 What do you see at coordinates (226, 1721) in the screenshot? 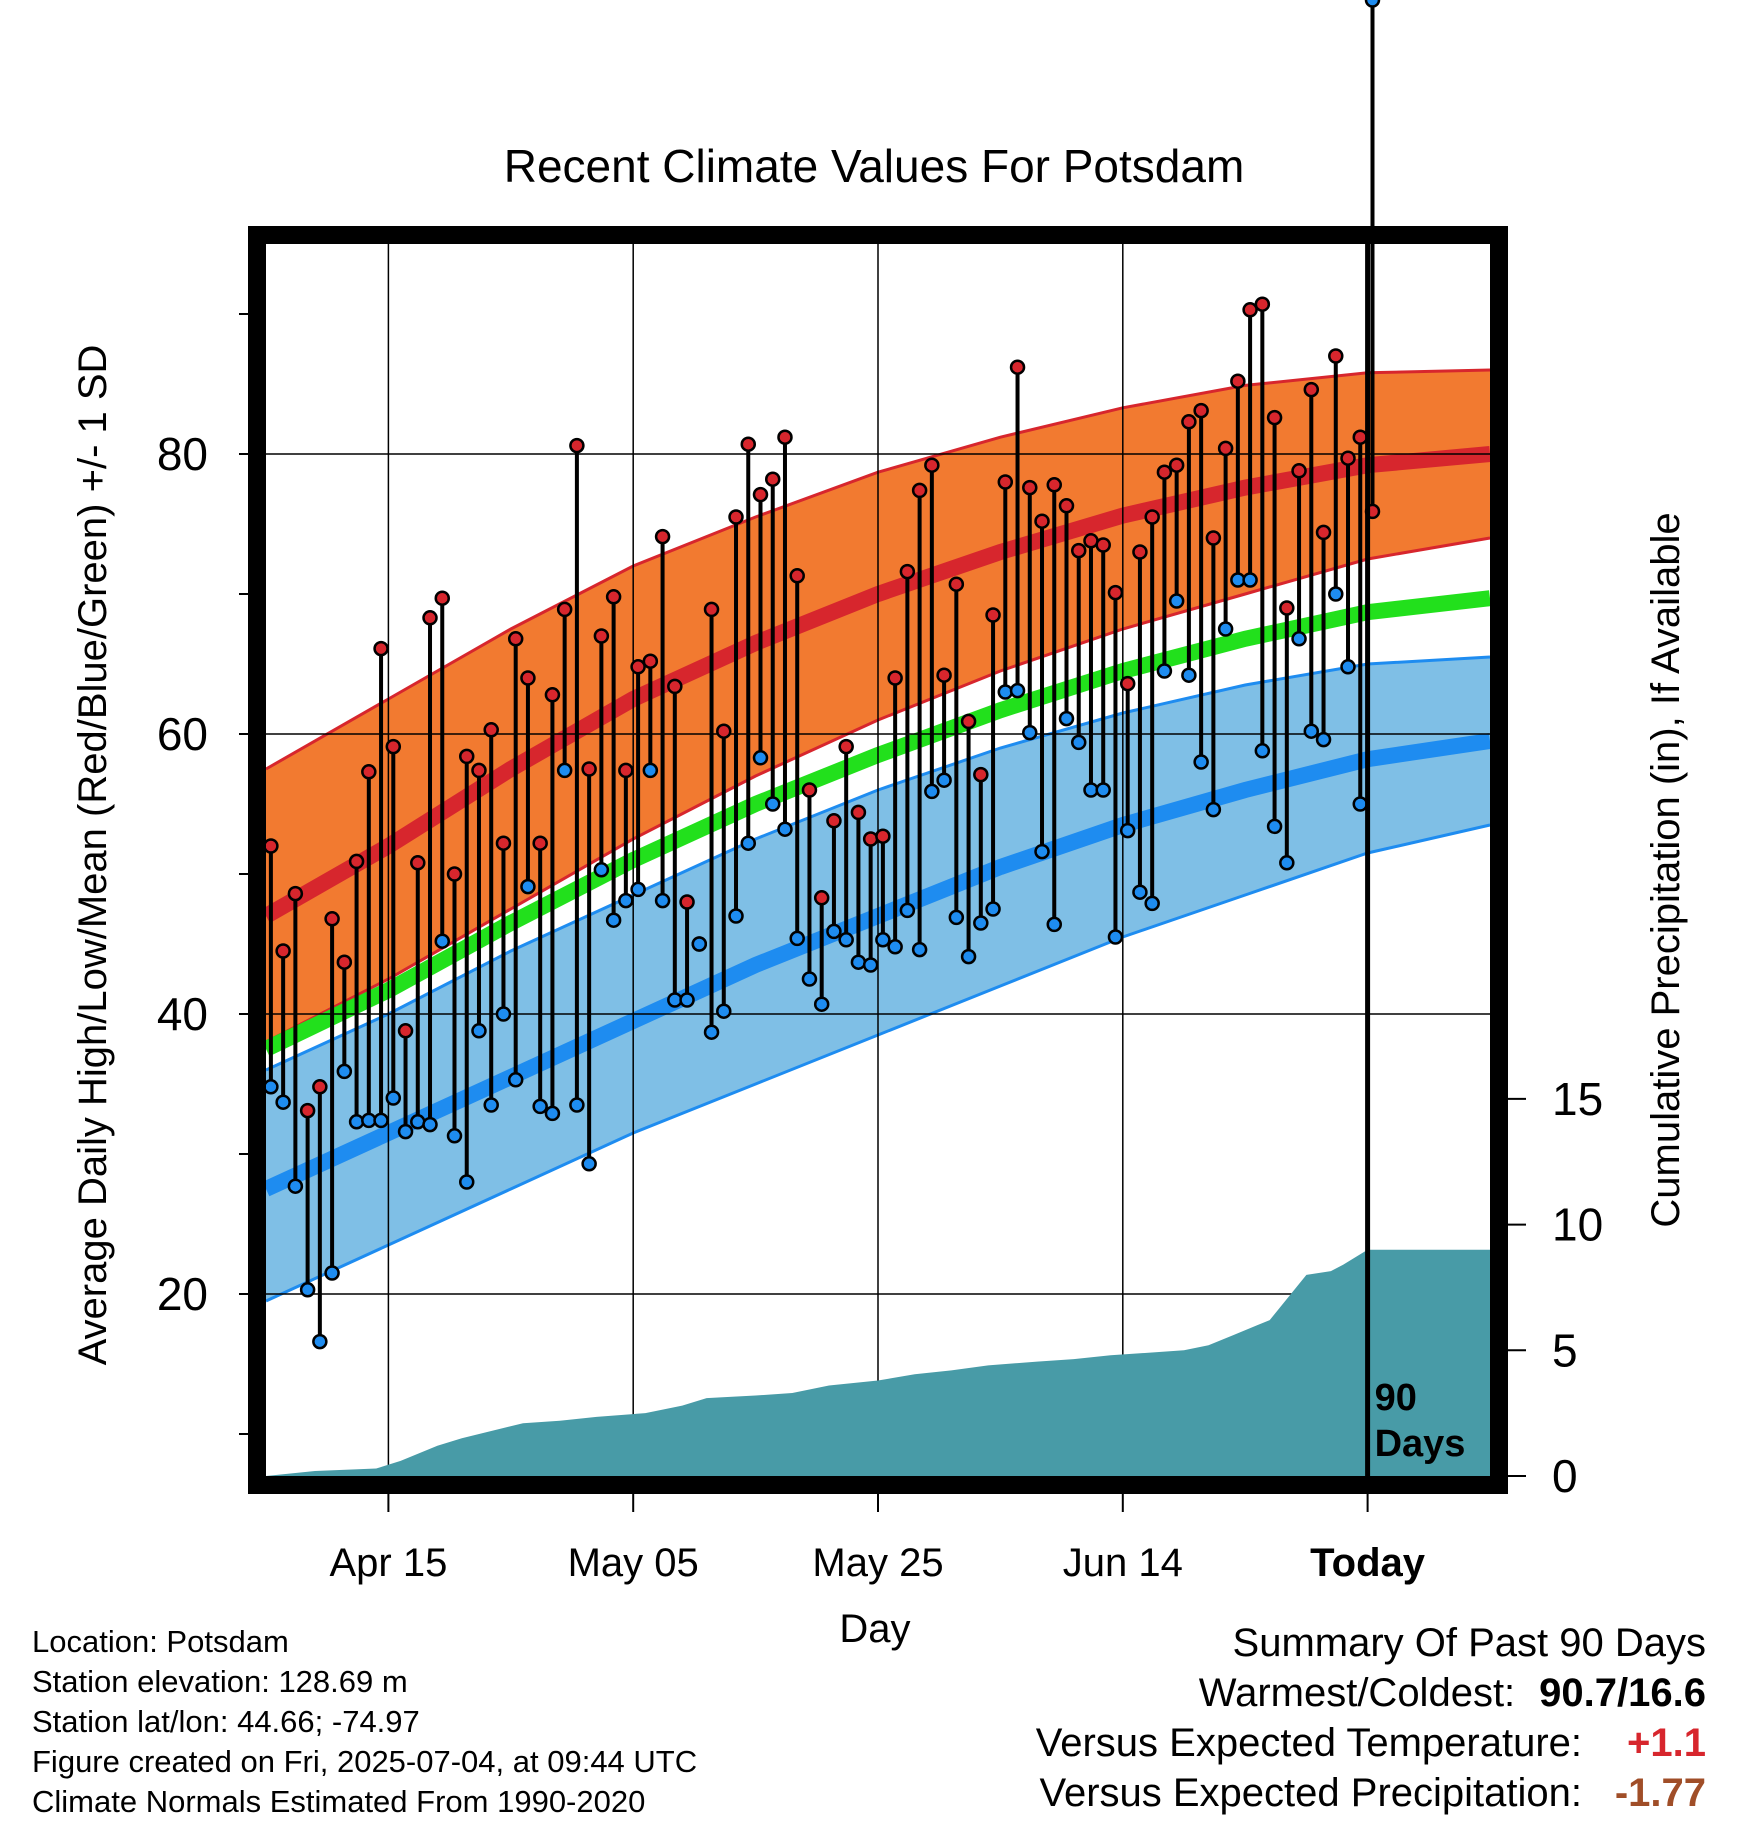
I see `latlon-text: Station lat/lon: 44.66; -74.97` at bounding box center [226, 1721].